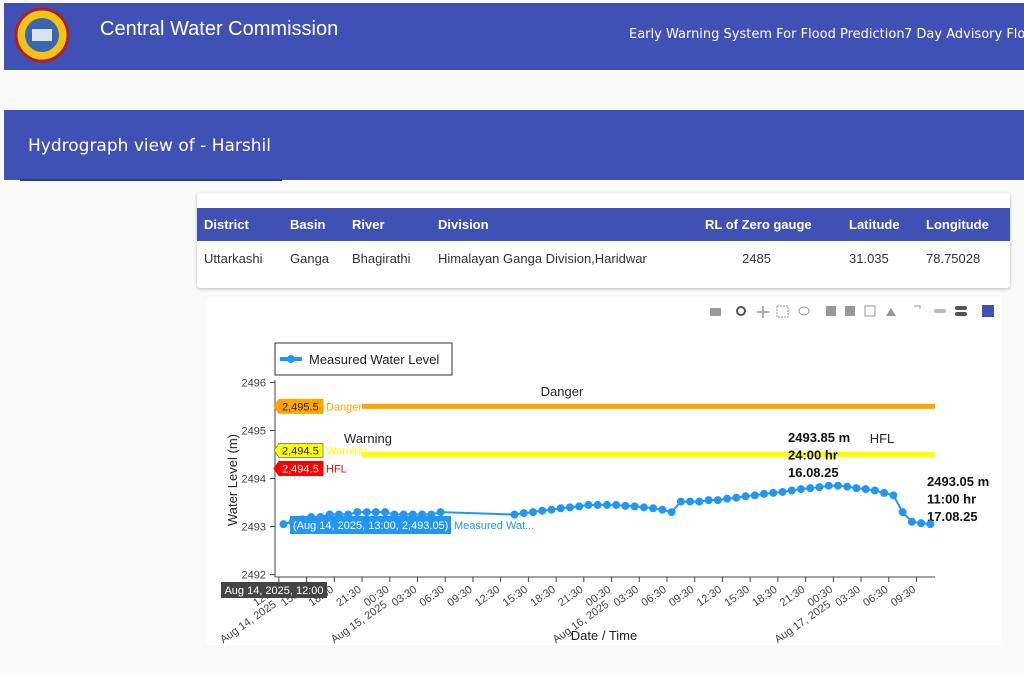 This screenshot has height=673, width=1024. Describe the element at coordinates (758, 224) in the screenshot. I see `column-header: RL of Zero gauge` at that location.